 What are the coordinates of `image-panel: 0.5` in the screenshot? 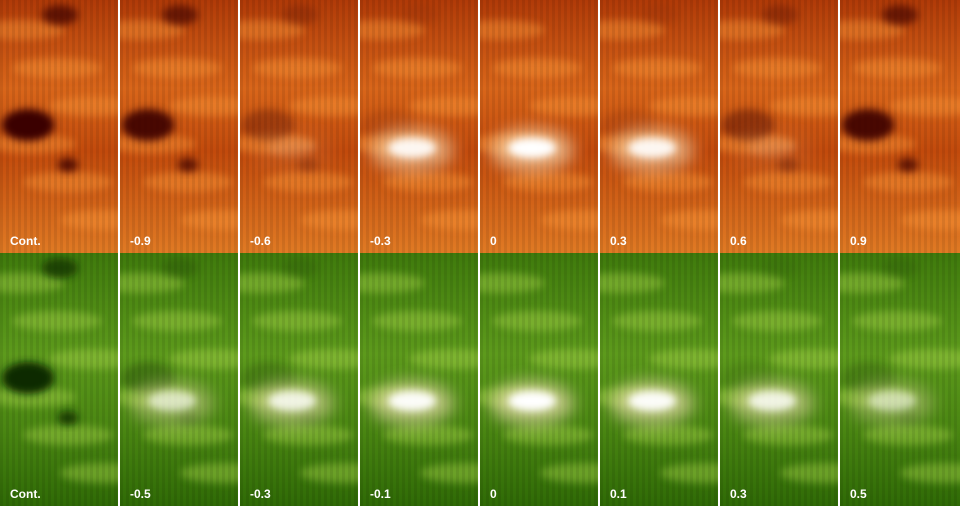 It's located at (900, 379).